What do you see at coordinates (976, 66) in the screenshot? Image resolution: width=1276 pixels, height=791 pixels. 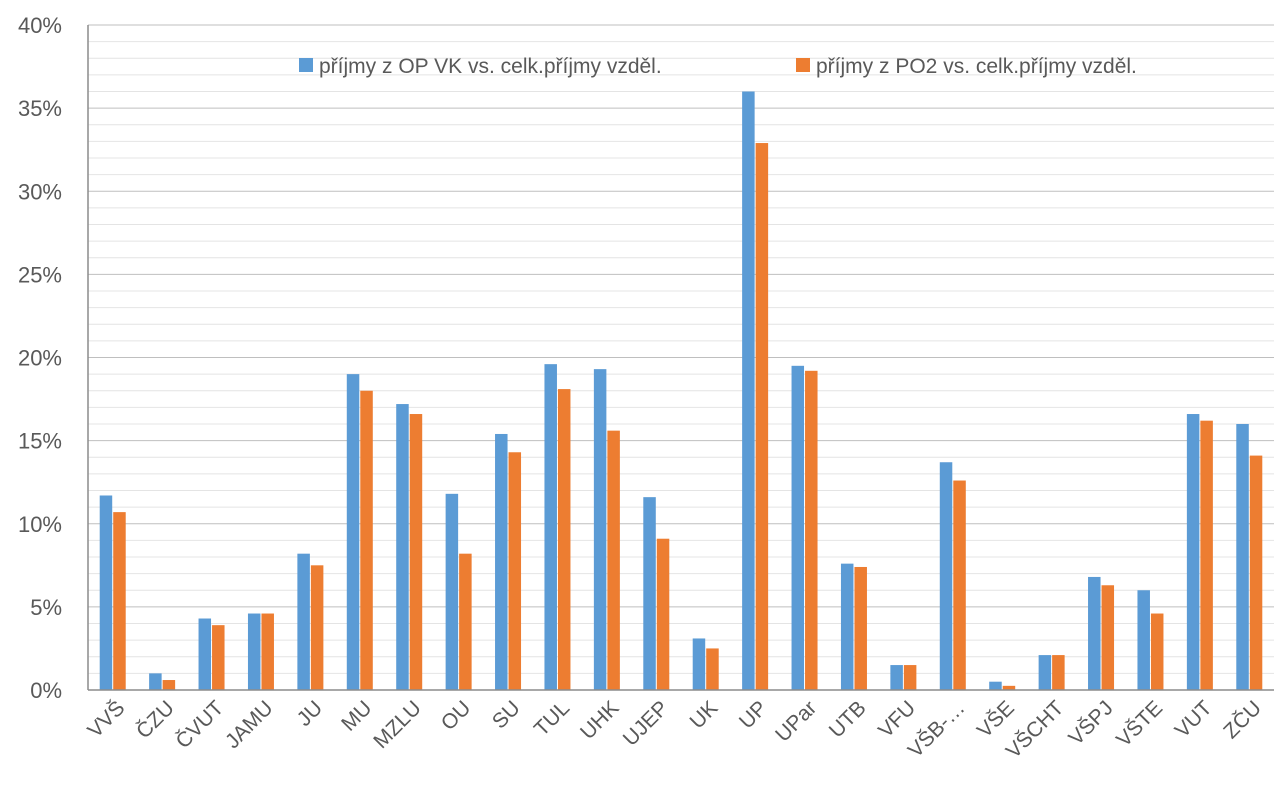 I see `legend-label-2: příjmy z PO2 vs. celk.příjmy vzděl.` at bounding box center [976, 66].